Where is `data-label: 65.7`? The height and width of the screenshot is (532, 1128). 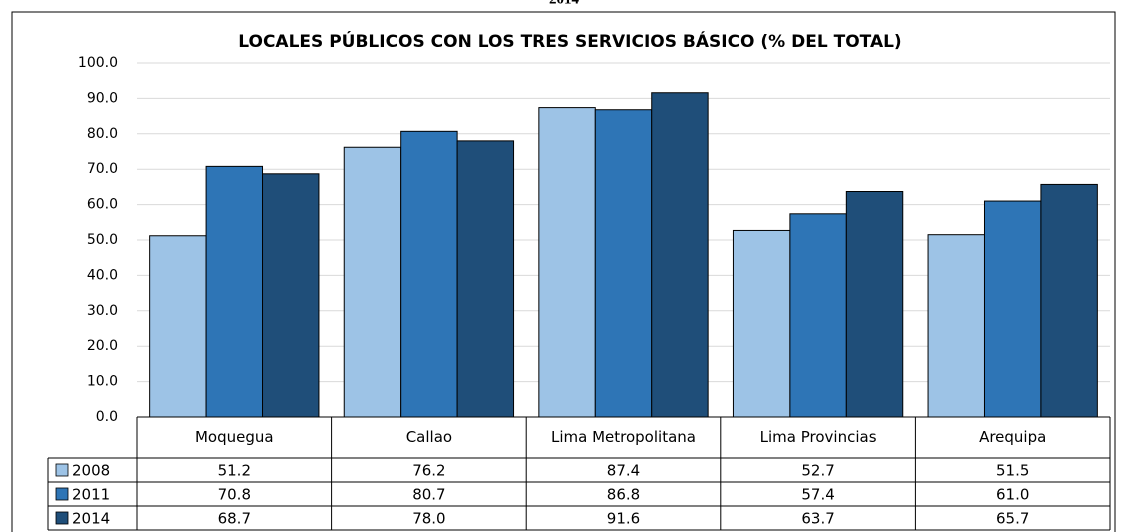 data-label: 65.7 is located at coordinates (1012, 519).